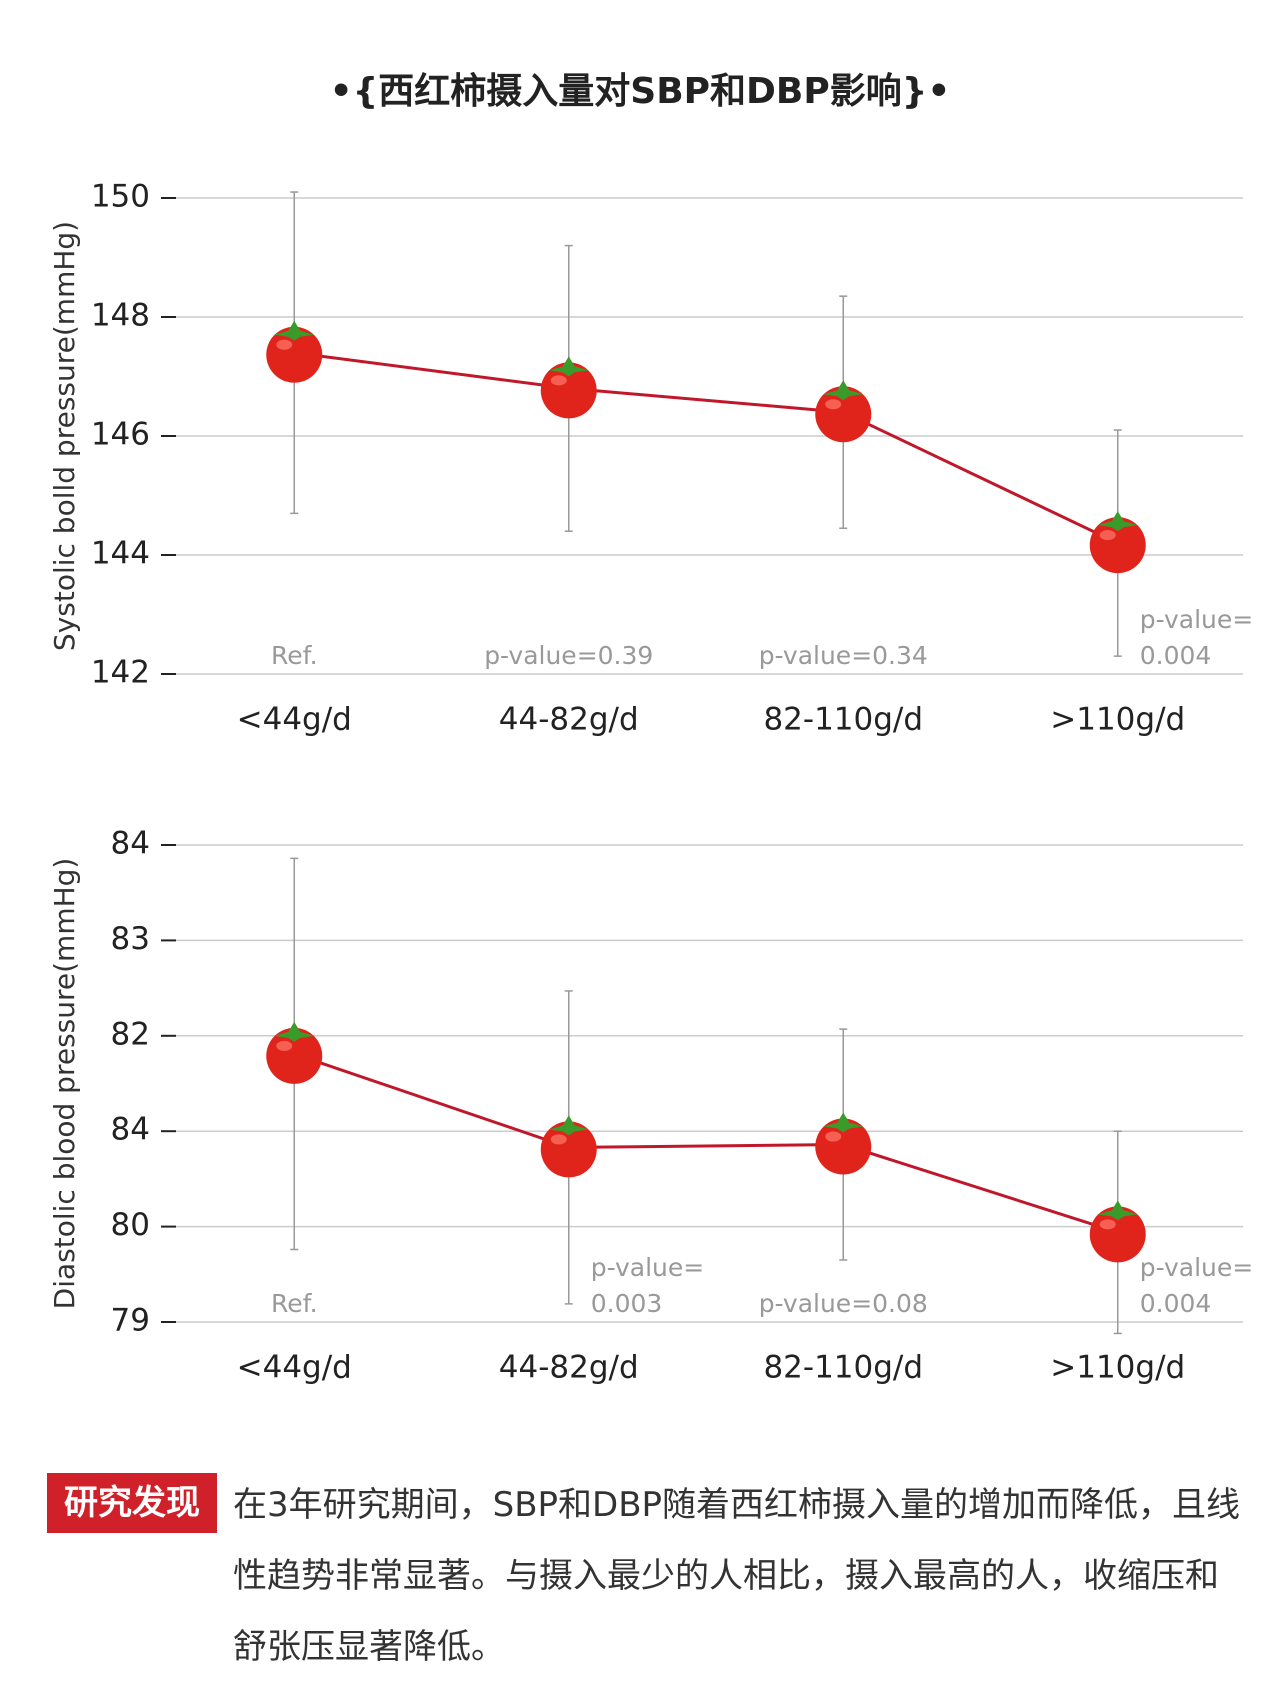 This screenshot has width=1280, height=1707. Describe the element at coordinates (120, 554) in the screenshot. I see `y-tick-label: 144` at that location.